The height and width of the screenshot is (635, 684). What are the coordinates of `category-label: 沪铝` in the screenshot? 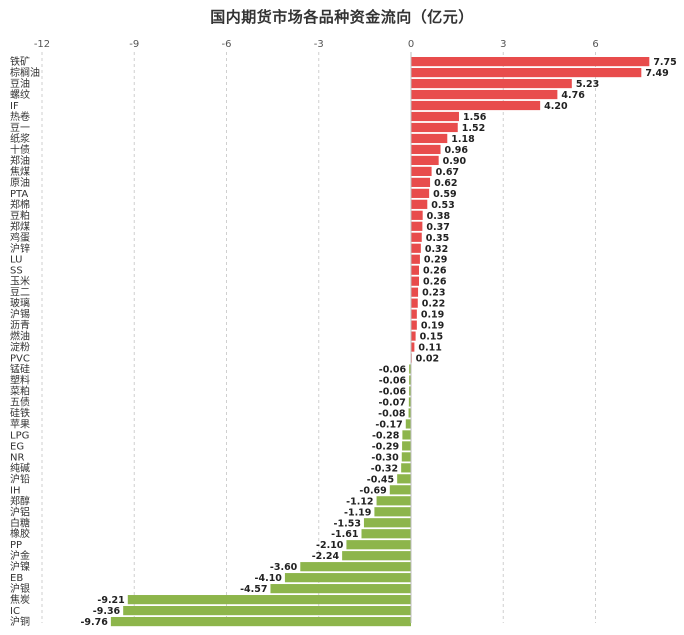 It's located at (20, 511).